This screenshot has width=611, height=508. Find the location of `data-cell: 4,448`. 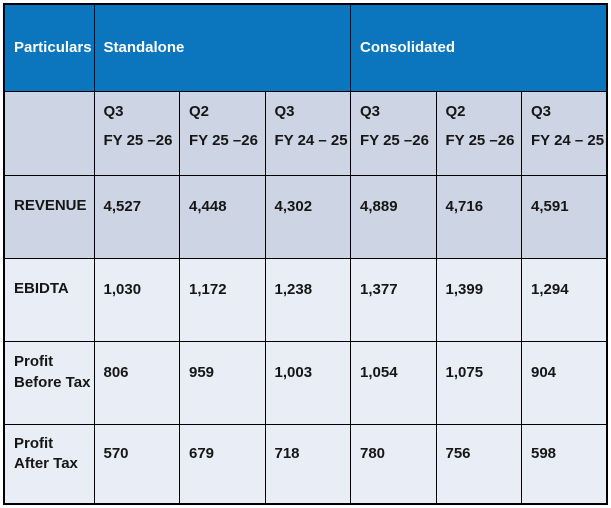

data-cell: 4,448 is located at coordinates (222, 216).